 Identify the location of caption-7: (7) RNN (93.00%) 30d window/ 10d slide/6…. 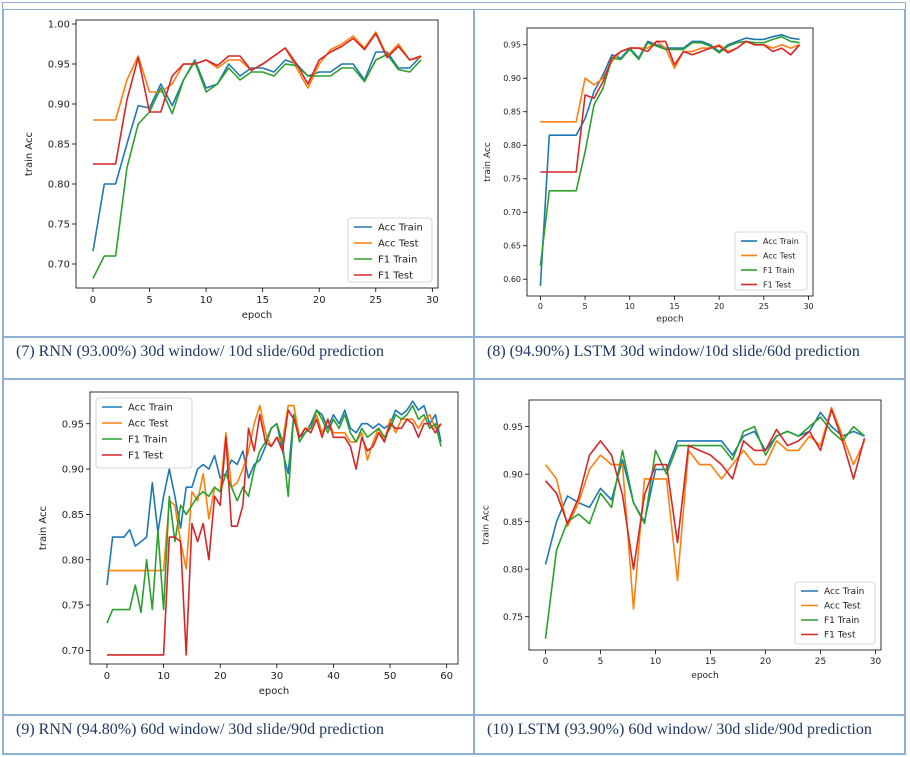
(238, 358).